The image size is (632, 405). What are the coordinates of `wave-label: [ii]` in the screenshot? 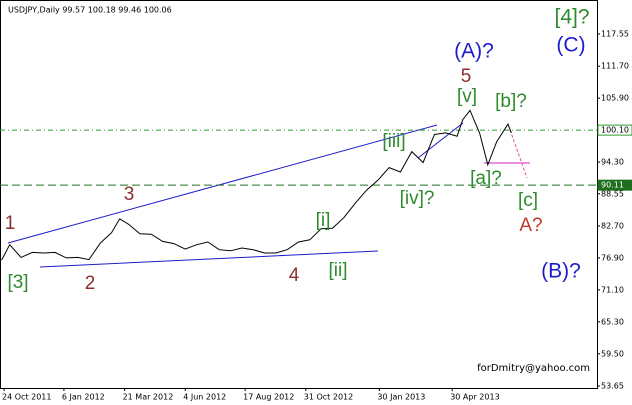 It's located at (338, 270).